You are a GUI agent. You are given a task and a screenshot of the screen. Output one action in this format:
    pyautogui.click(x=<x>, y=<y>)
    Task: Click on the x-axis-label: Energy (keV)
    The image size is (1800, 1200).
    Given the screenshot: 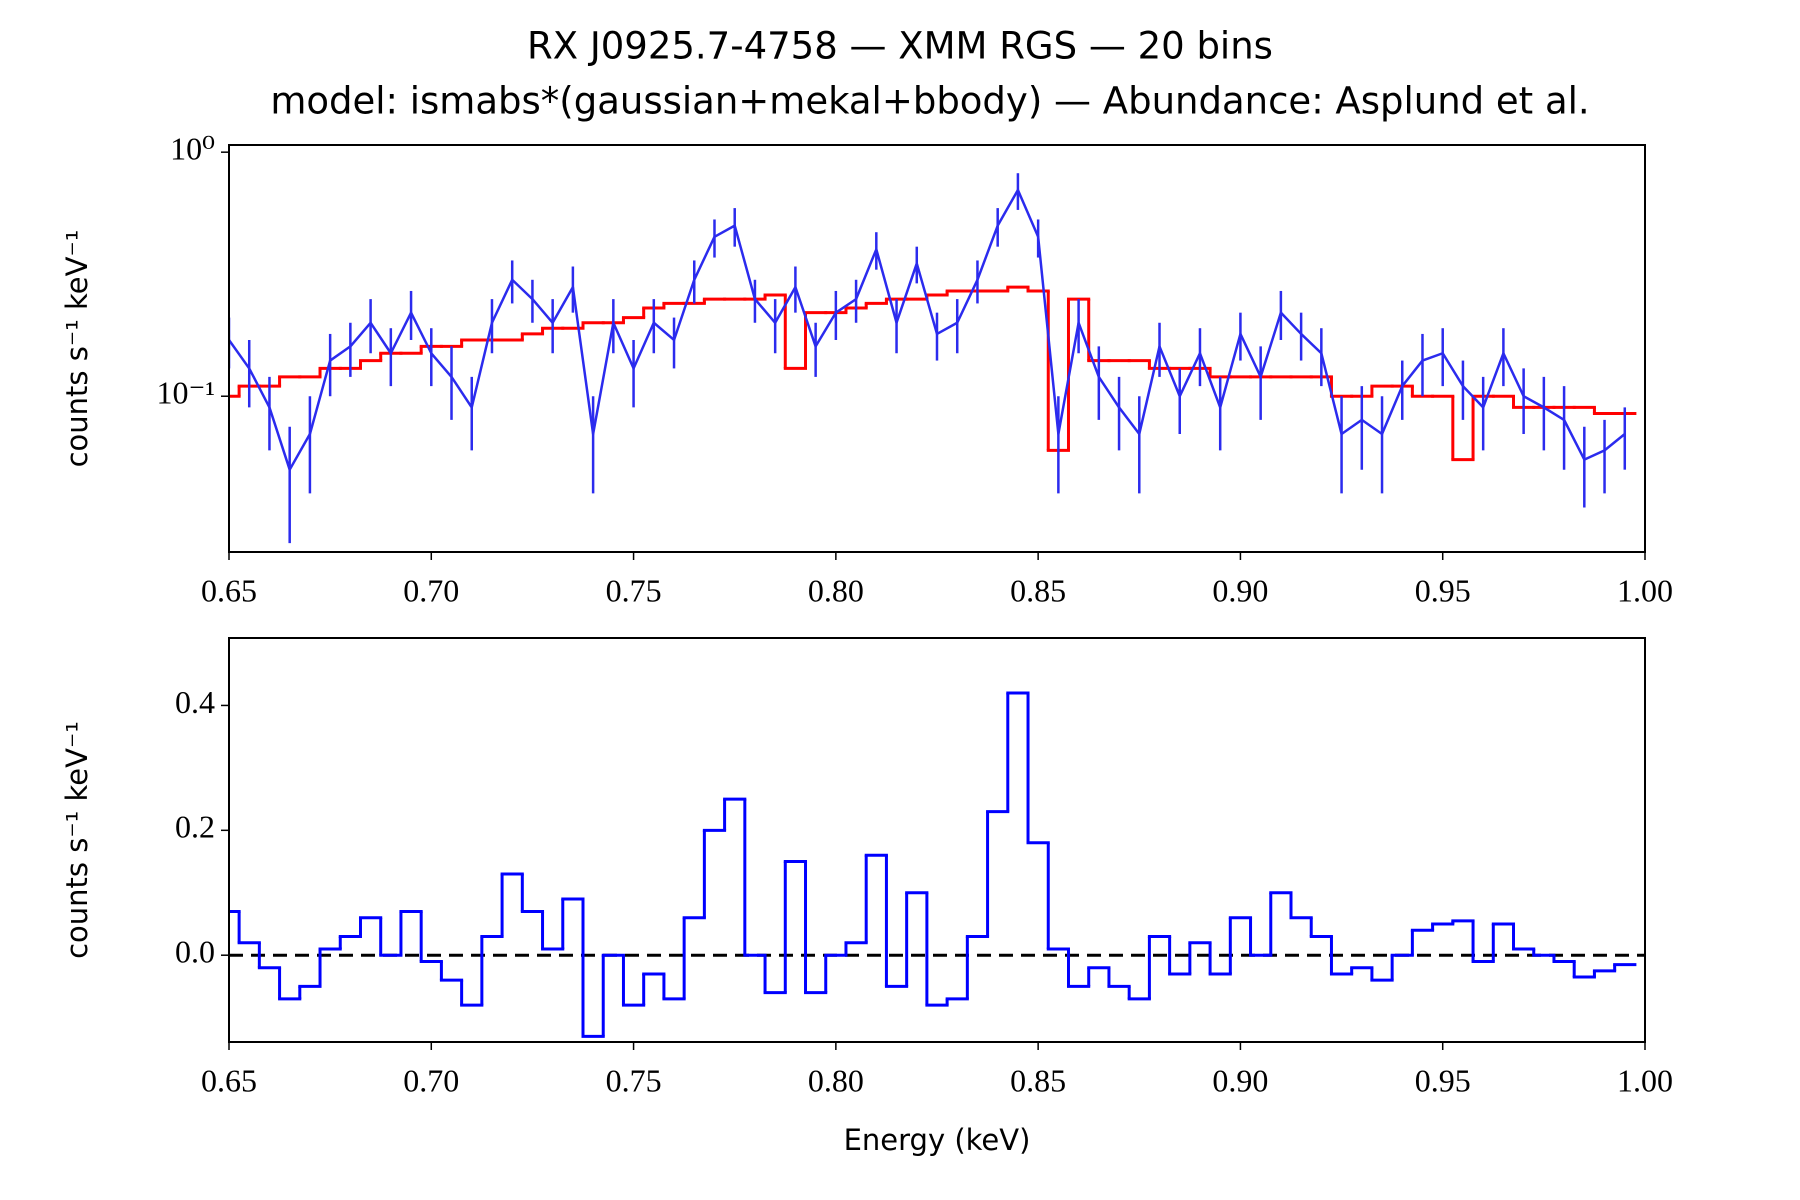 What is the action you would take?
    pyautogui.click(x=937, y=1140)
    